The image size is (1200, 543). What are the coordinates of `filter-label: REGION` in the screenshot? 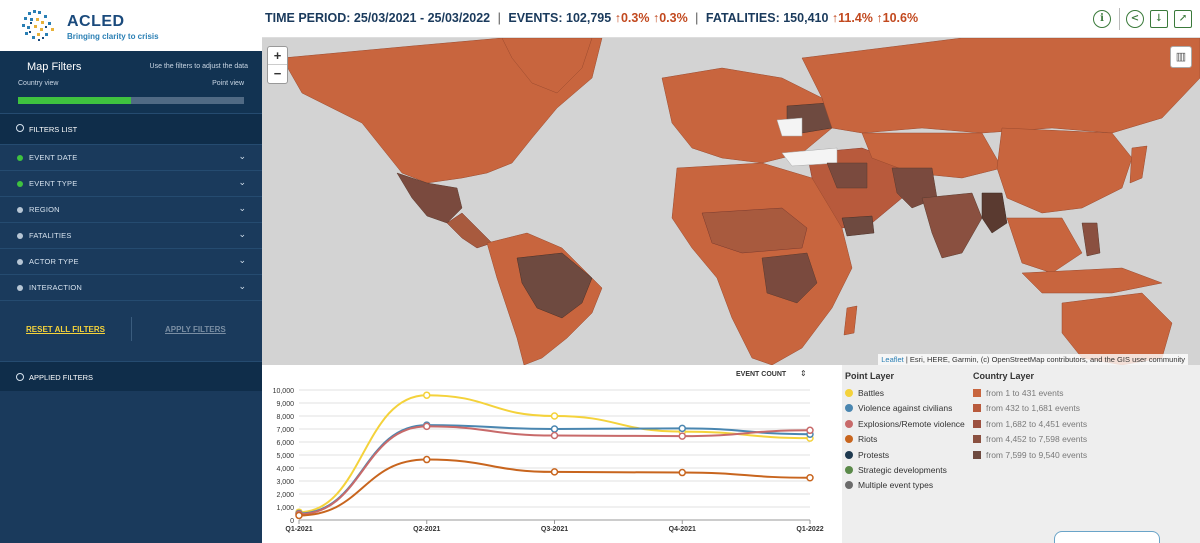 It's located at (44, 209).